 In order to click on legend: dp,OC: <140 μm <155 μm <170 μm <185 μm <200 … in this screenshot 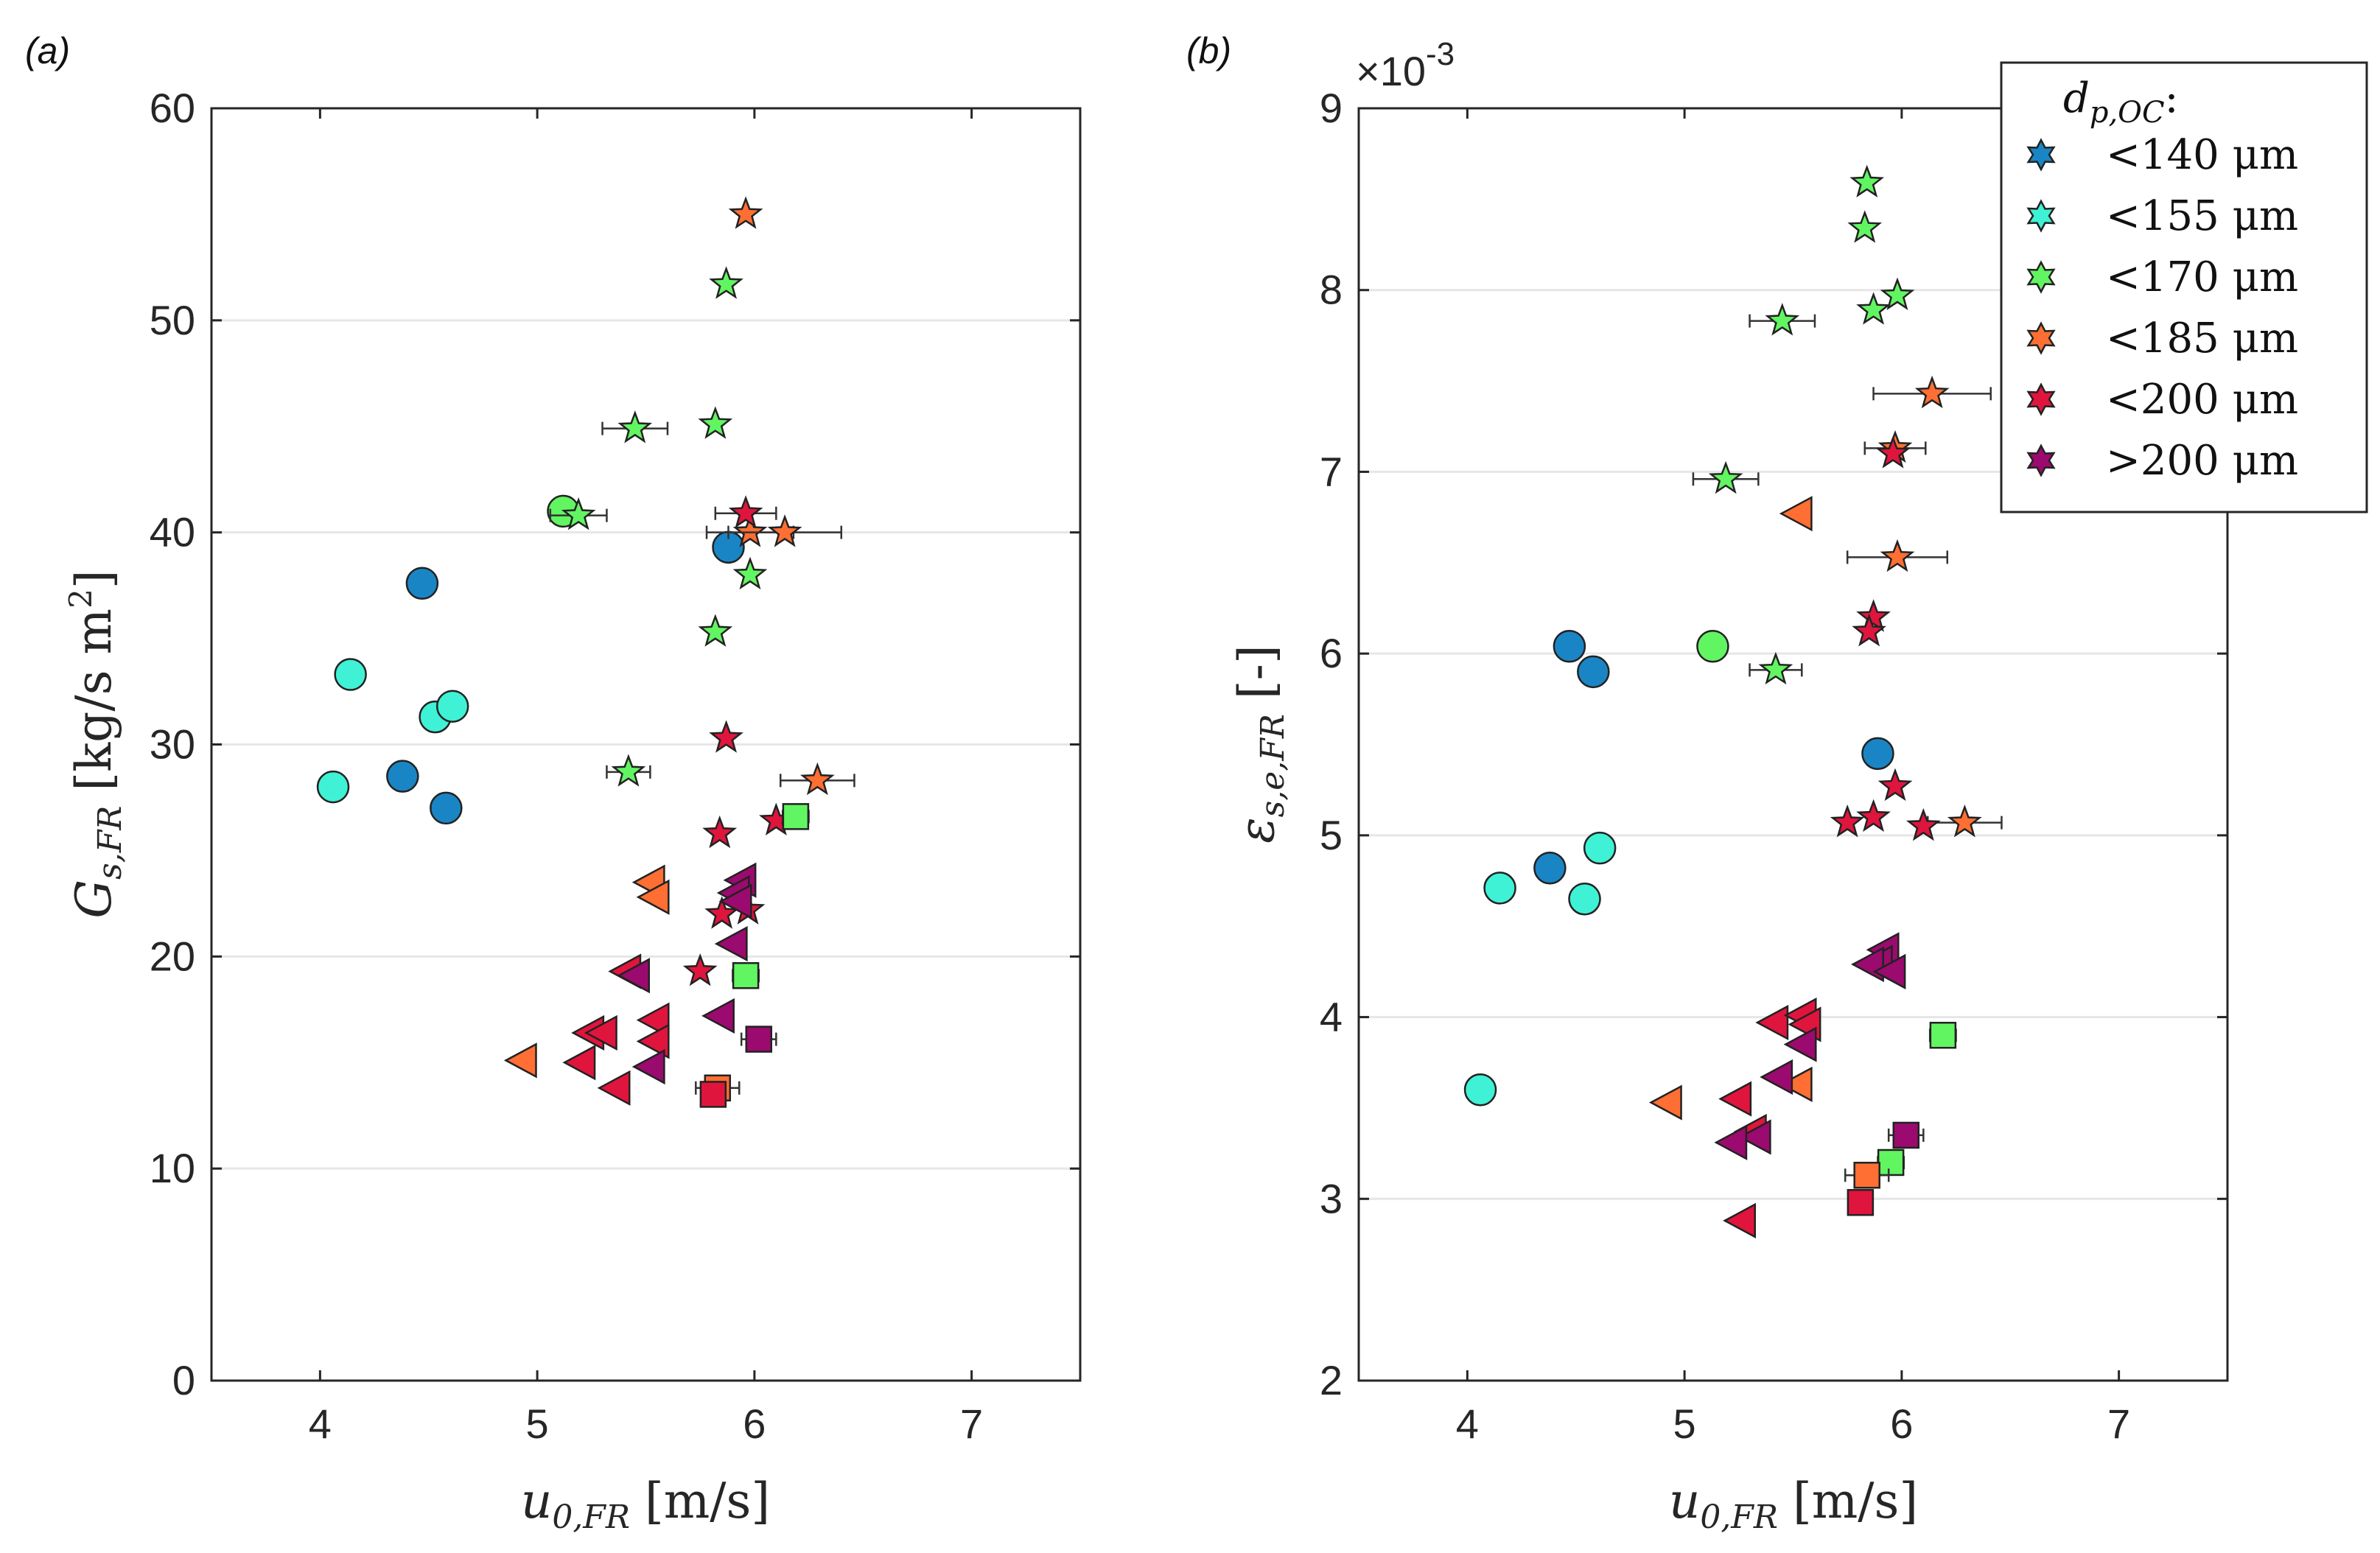, I will do `click(2184, 287)`.